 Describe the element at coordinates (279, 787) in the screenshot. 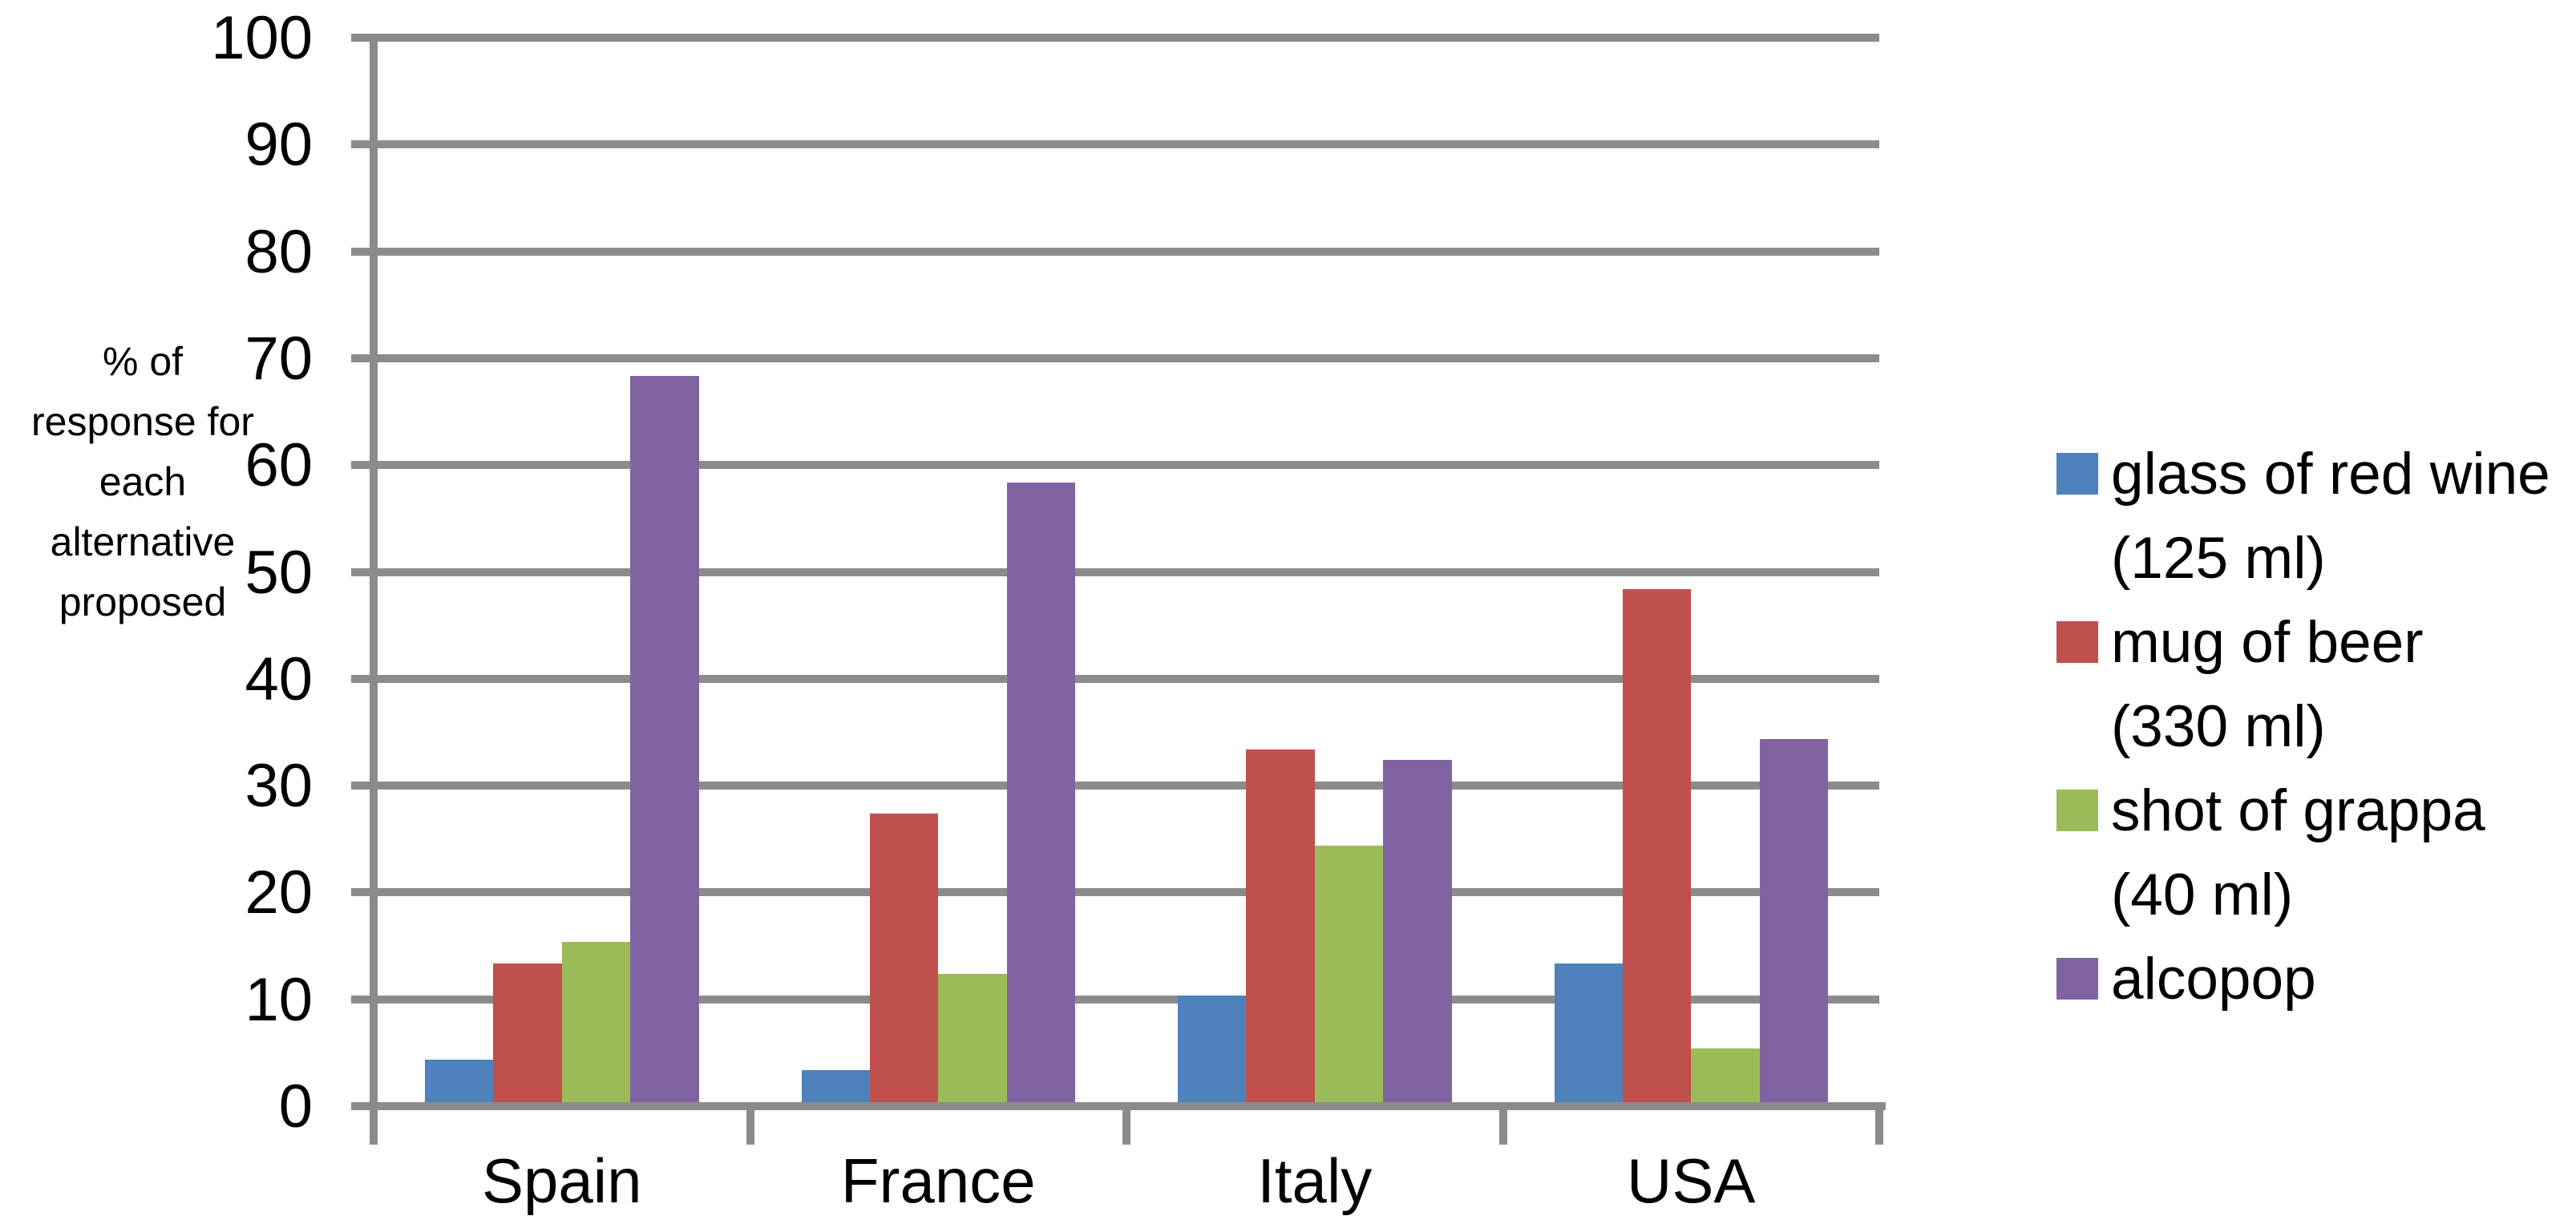

I see `y-tick-label: 30` at that location.